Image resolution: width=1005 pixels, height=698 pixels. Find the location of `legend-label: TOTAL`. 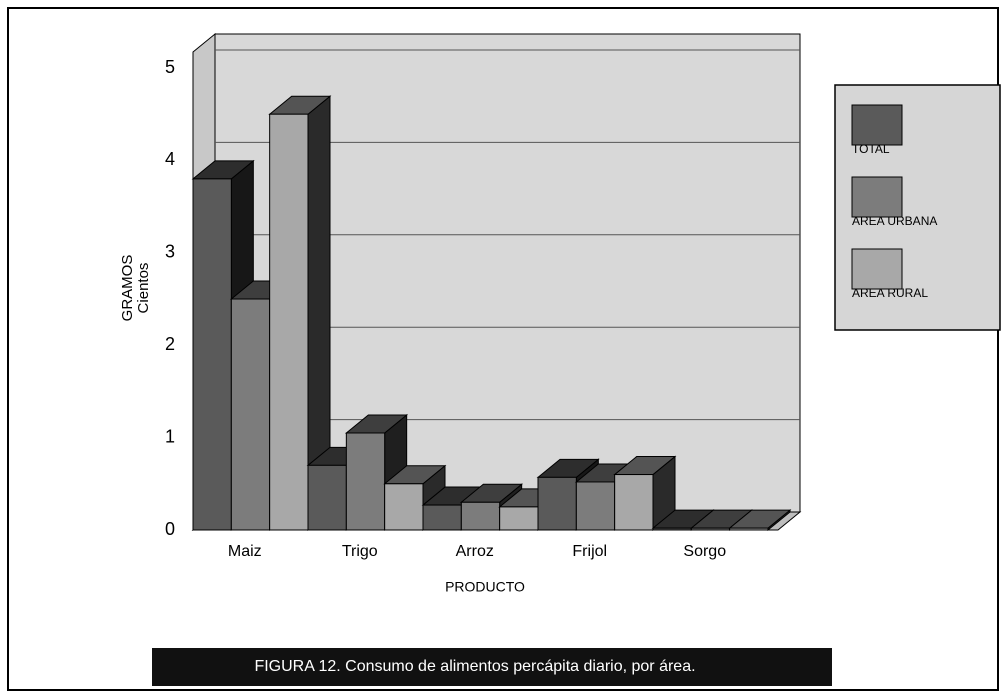

legend-label: TOTAL is located at coordinates (871, 149).